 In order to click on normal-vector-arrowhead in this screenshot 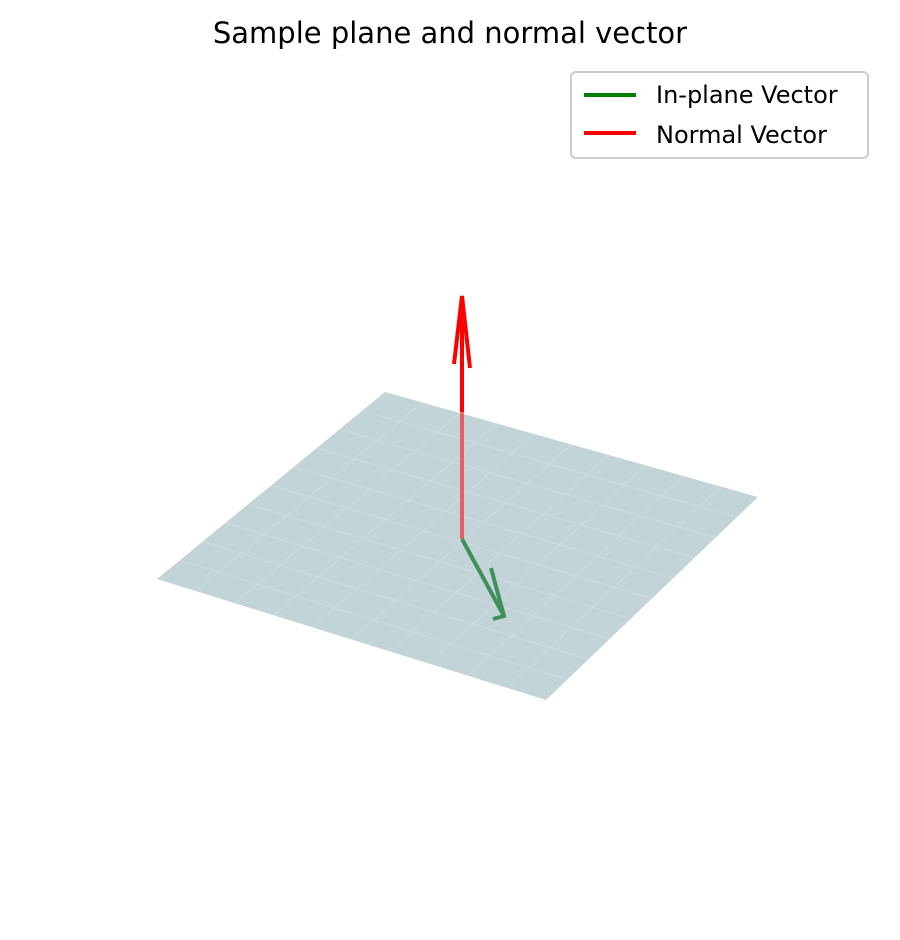, I will do `click(462, 332)`.